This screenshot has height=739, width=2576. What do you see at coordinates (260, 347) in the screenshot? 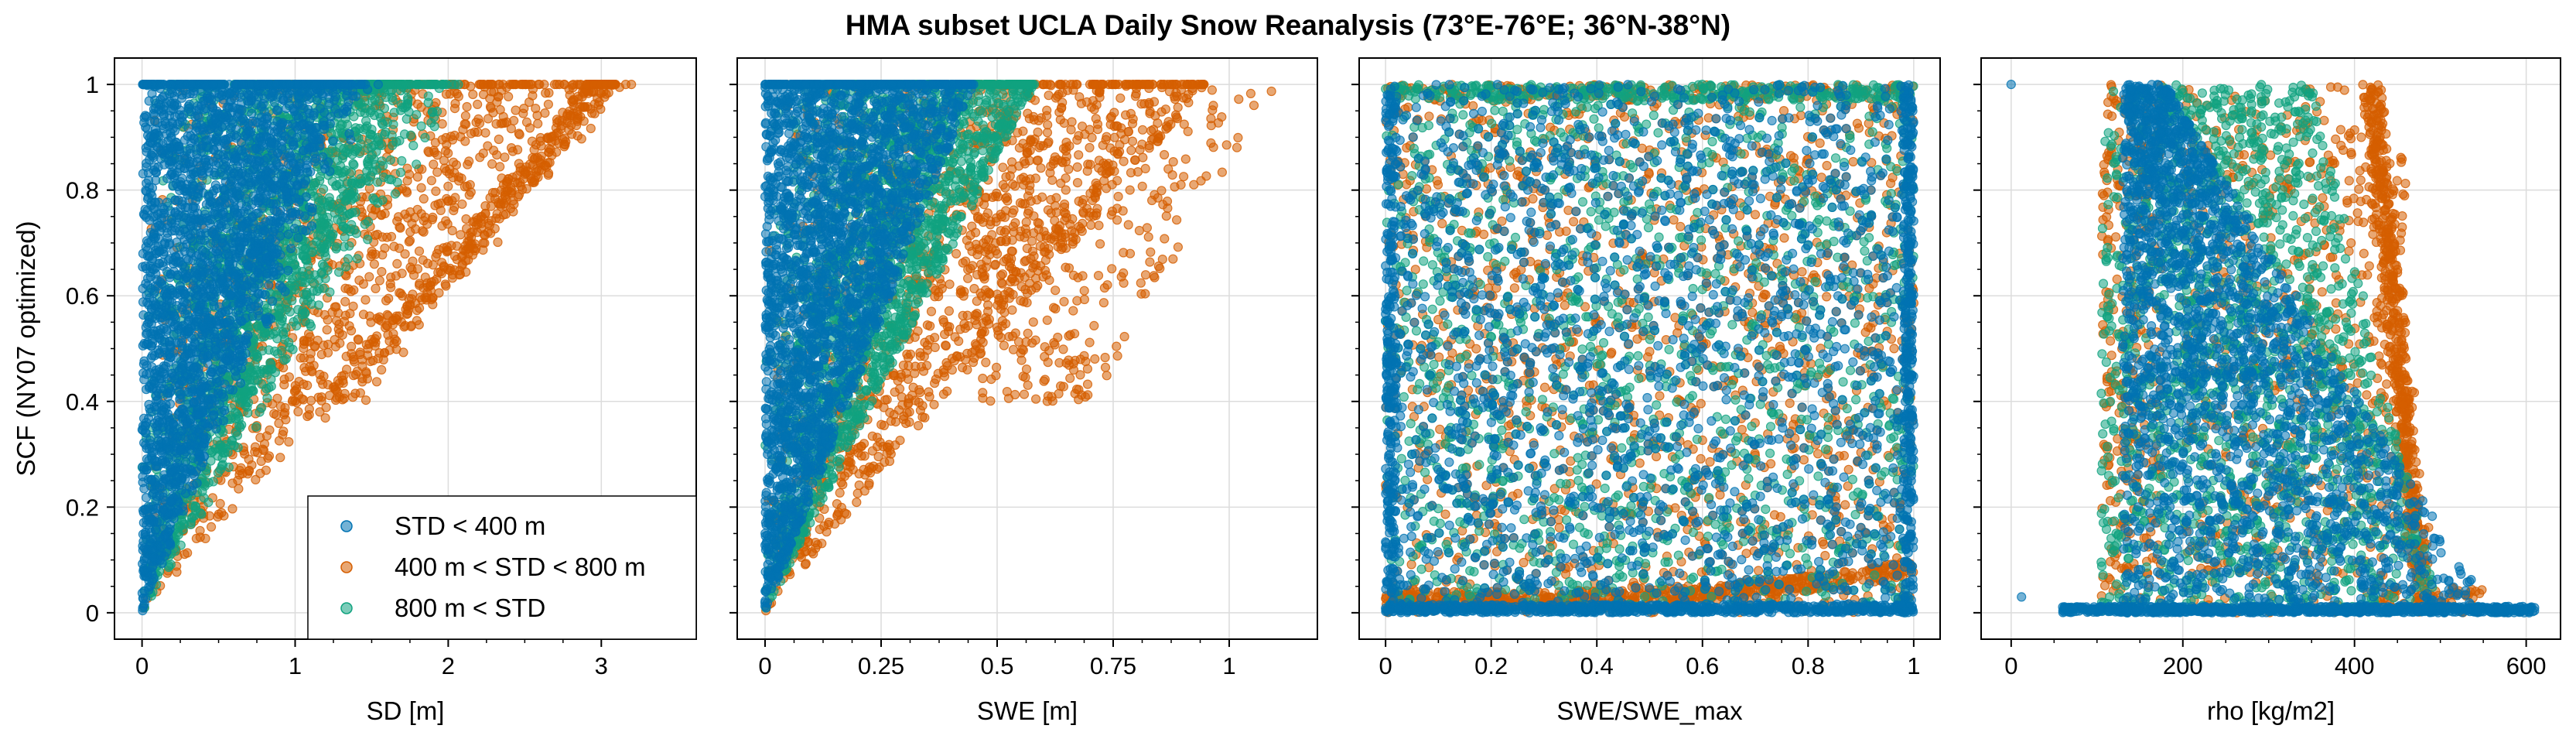
I see `series-b` at bounding box center [260, 347].